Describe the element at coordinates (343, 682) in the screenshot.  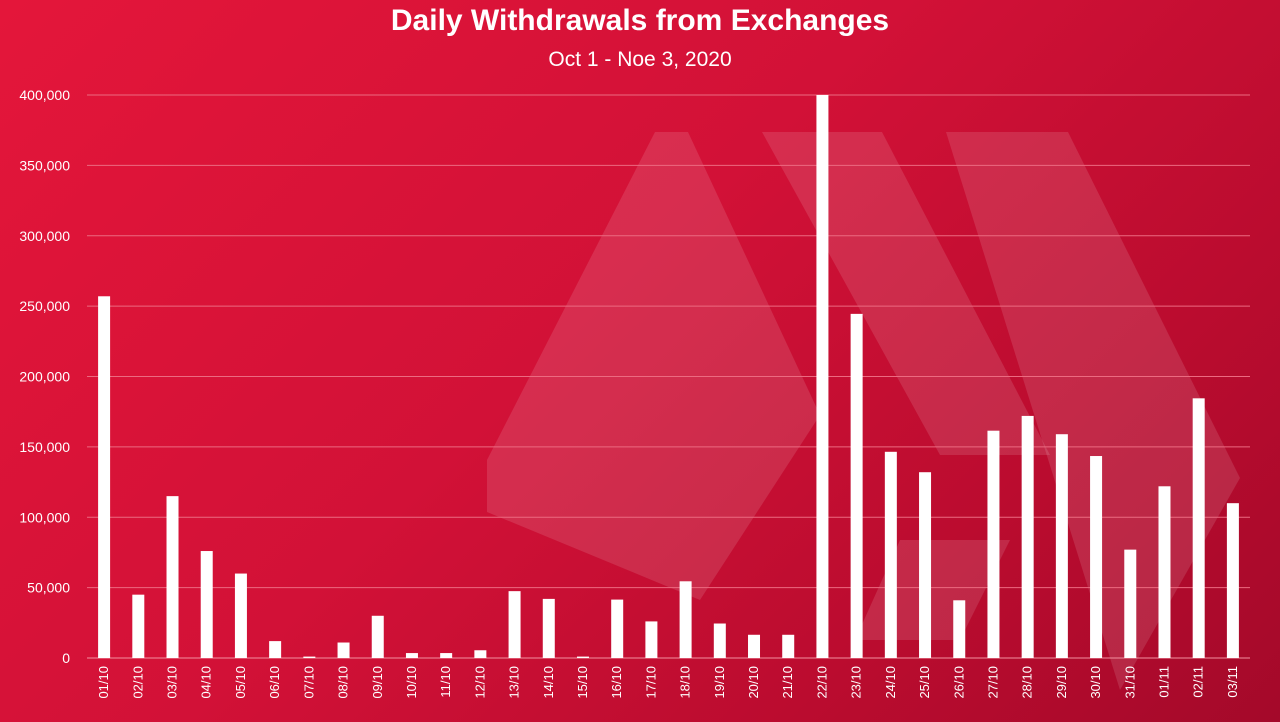
I see `x-tick-label: 08/10` at that location.